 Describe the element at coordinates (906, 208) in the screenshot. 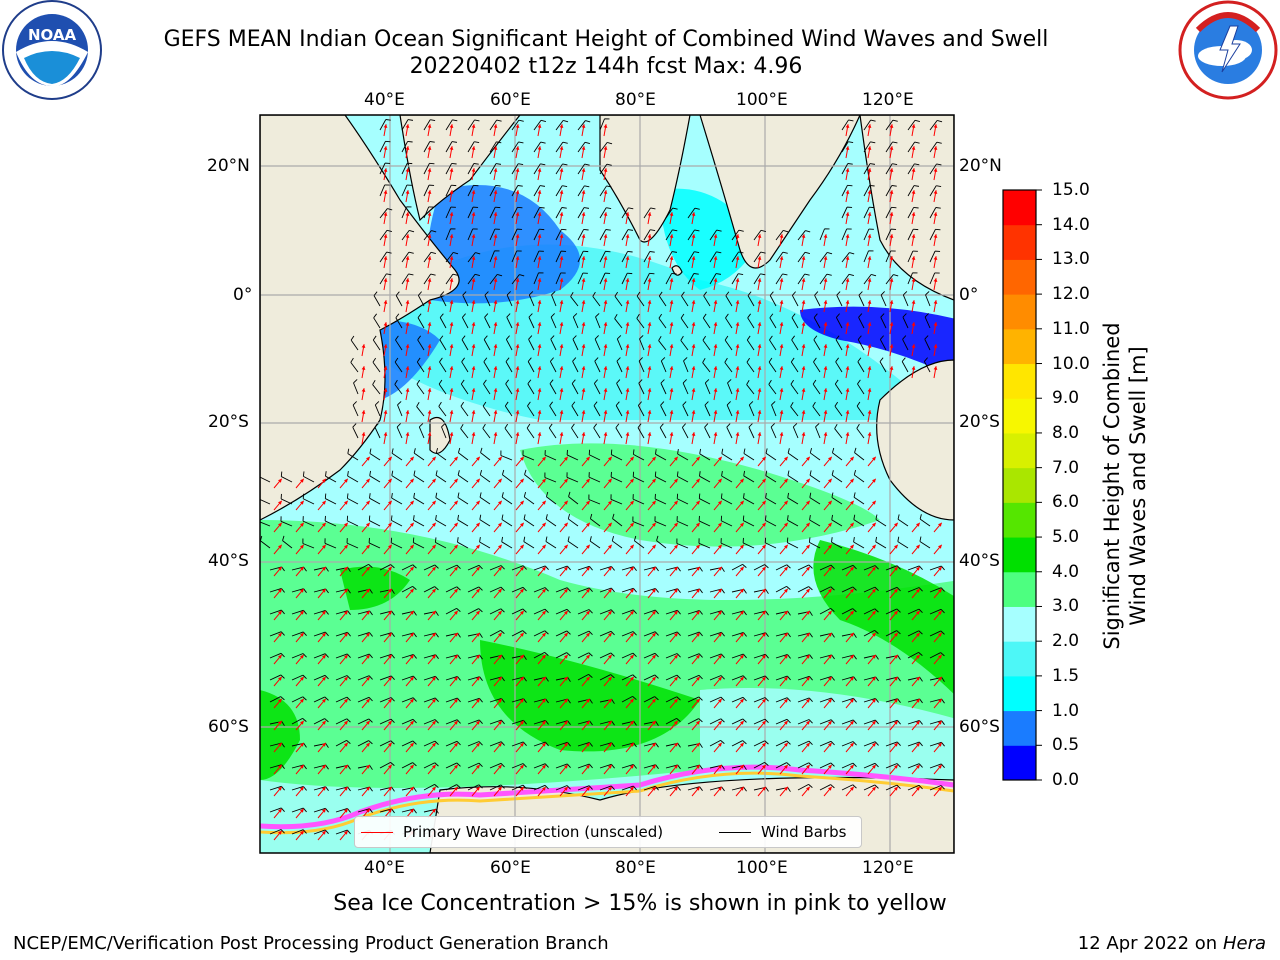

I see `land-east-asia` at that location.